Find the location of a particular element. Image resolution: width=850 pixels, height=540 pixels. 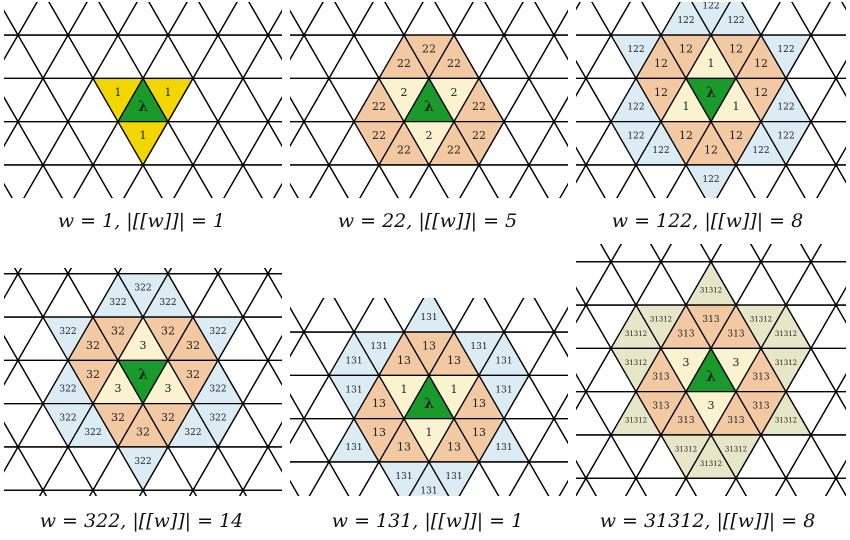

cell-label: 12 is located at coordinates (686, 48).